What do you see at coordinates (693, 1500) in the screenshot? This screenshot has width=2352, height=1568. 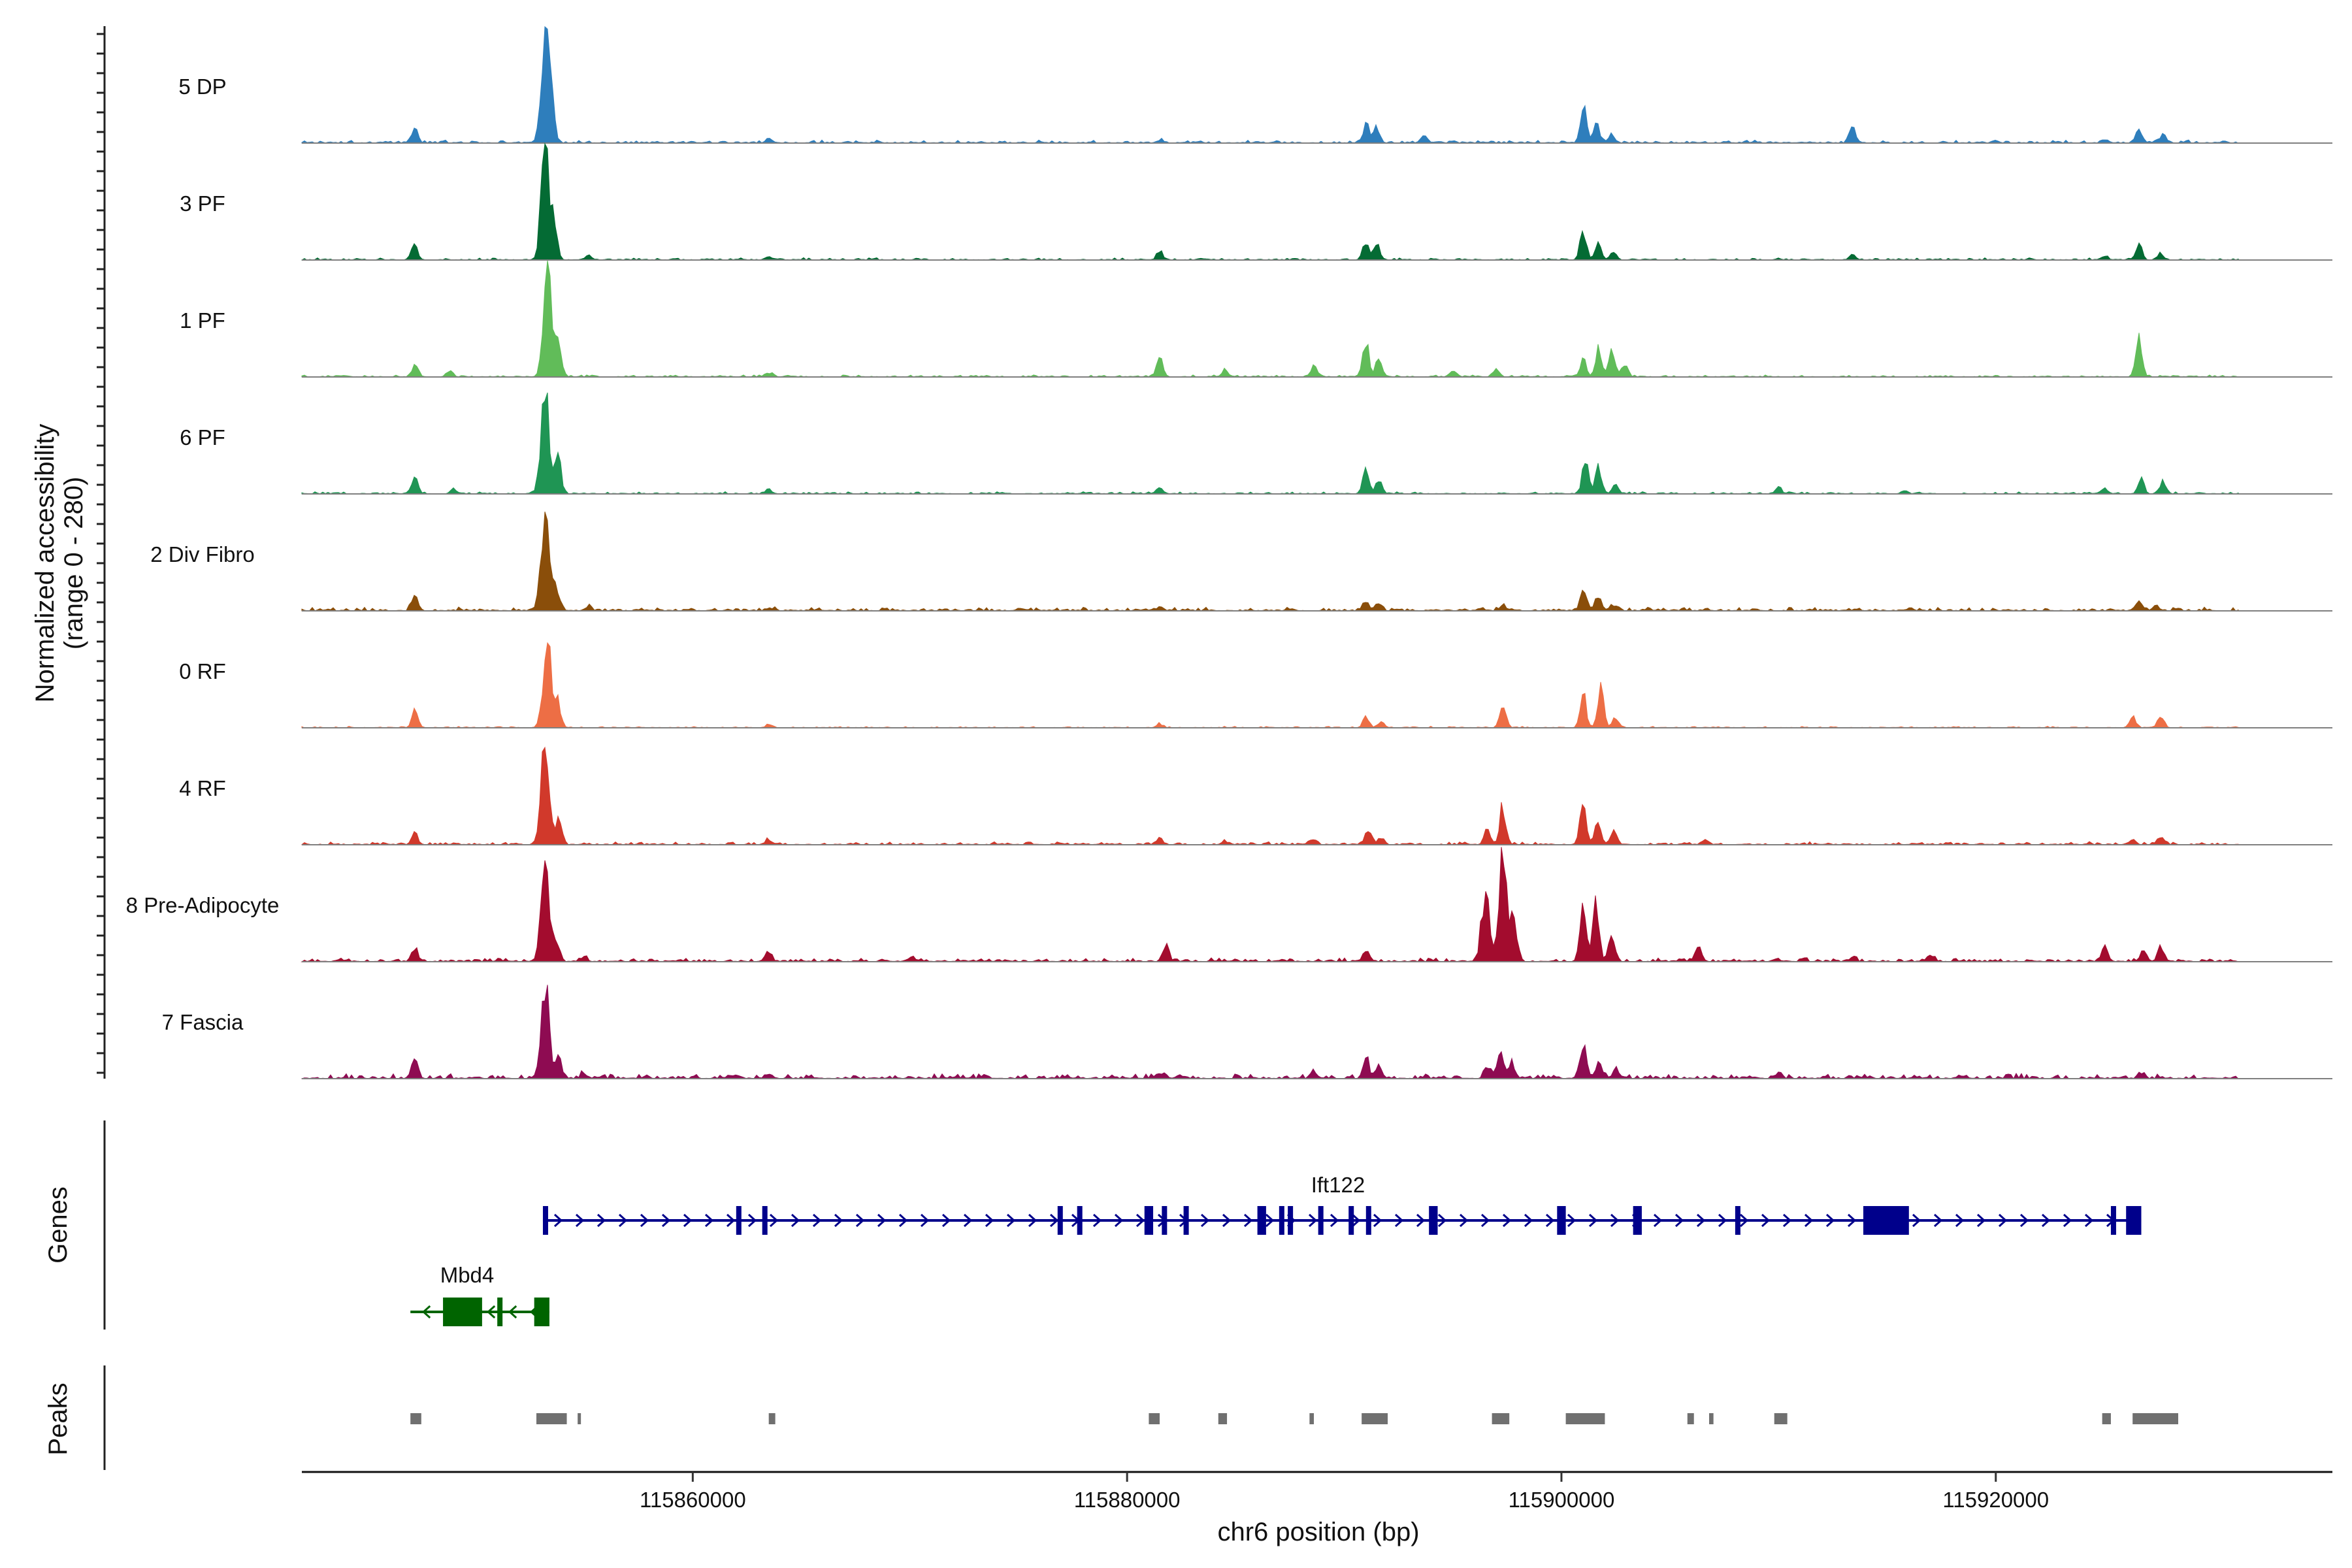 I see `x-tick-label: 115860000` at bounding box center [693, 1500].